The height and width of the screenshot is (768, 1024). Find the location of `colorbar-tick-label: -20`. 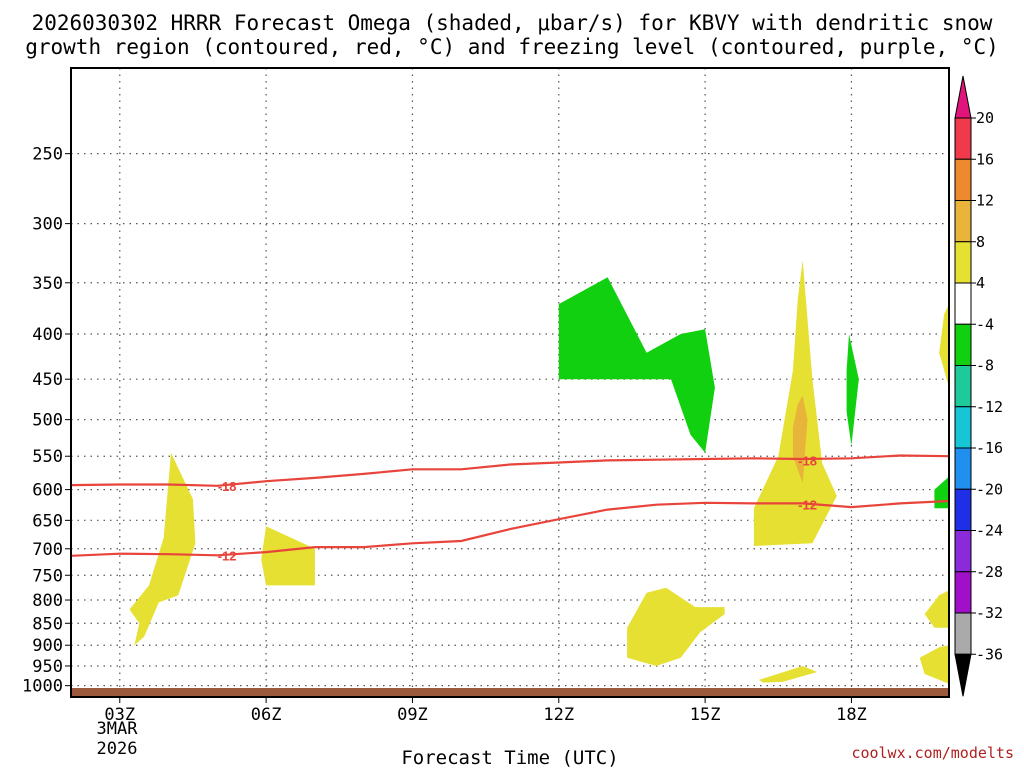

colorbar-tick-label: -20 is located at coordinates (989, 489).